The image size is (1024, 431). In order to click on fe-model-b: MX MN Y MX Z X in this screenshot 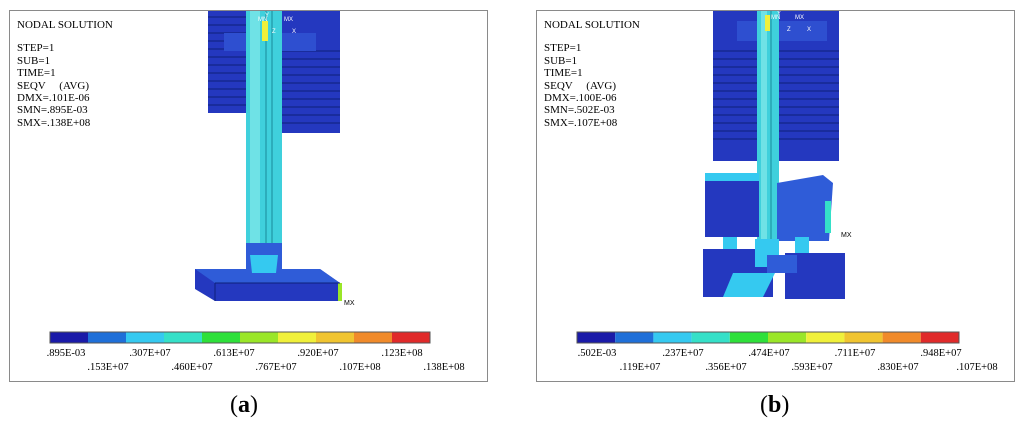, I will do `click(777, 155)`.